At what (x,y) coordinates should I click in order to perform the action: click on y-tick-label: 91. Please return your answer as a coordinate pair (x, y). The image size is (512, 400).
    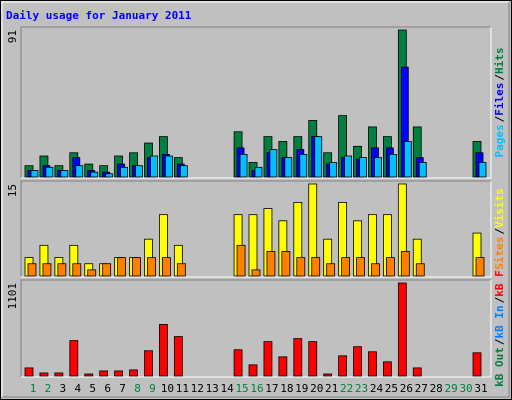
    Looking at the image, I should click on (12, 36).